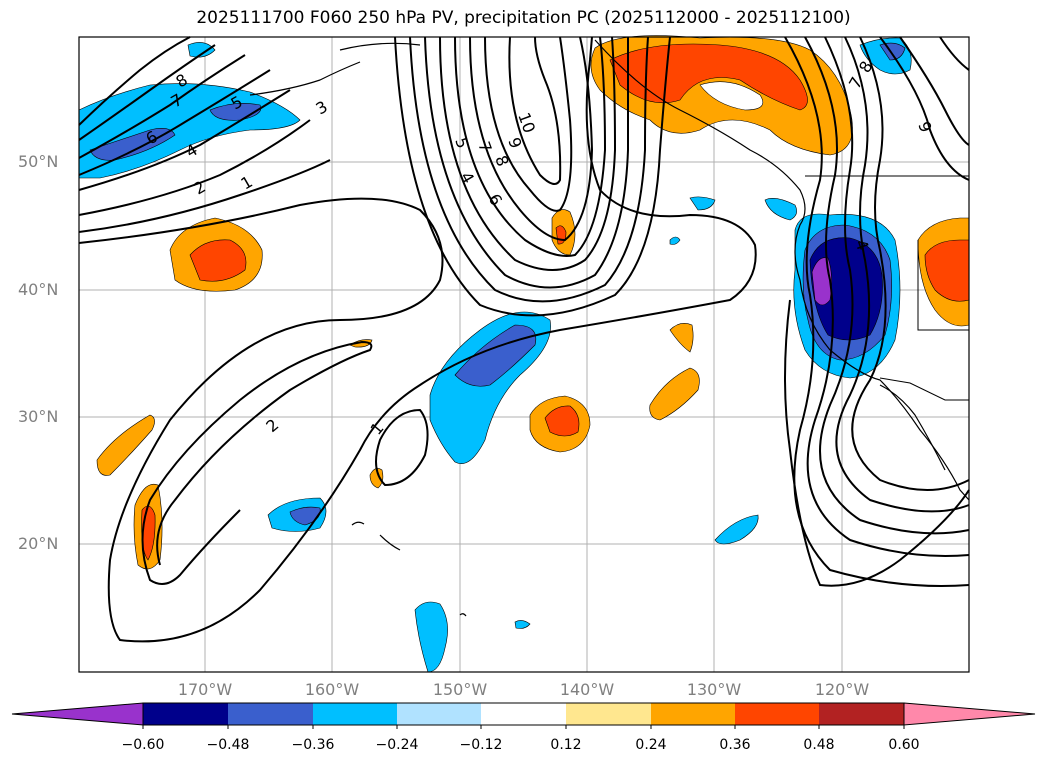 The width and height of the screenshot is (1047, 765). What do you see at coordinates (969, 714) in the screenshot?
I see `colorbar-extend-high` at bounding box center [969, 714].